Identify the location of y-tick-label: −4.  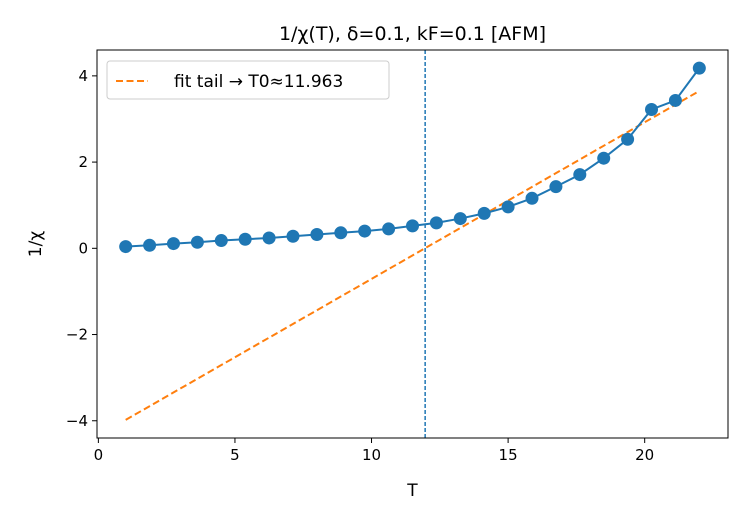
(77, 421).